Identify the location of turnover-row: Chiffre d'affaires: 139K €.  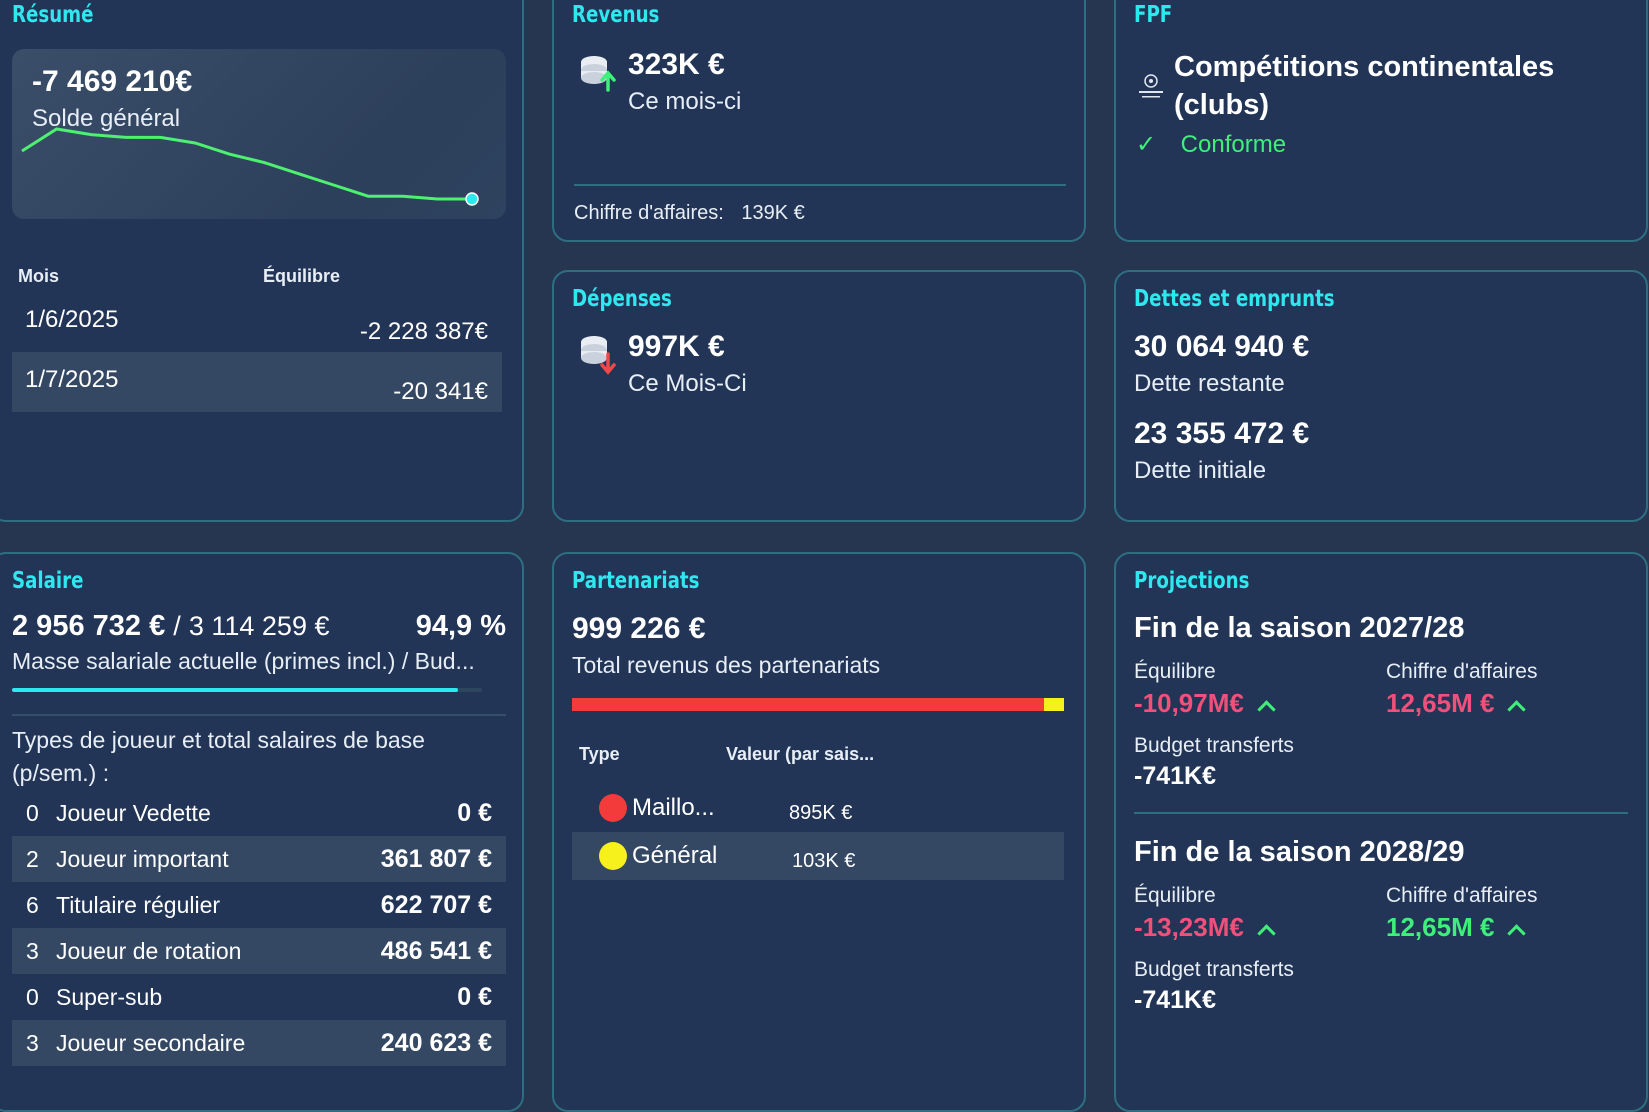
(689, 213).